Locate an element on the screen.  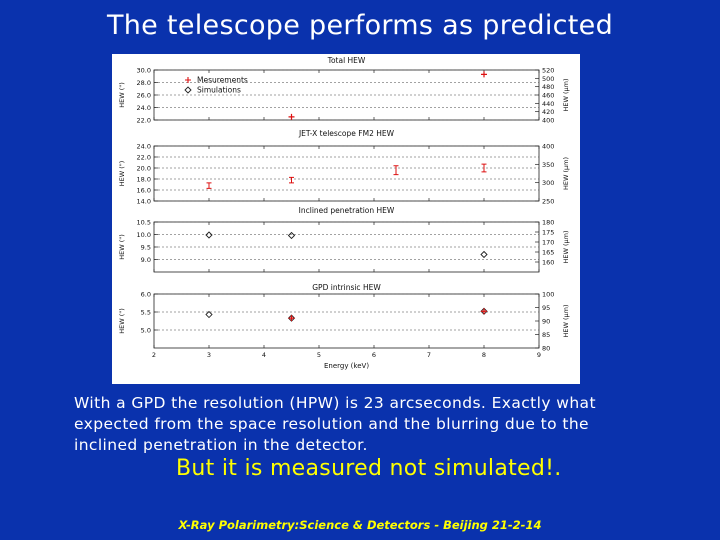
y-tick-label: 10.5 is located at coordinates (144, 223).